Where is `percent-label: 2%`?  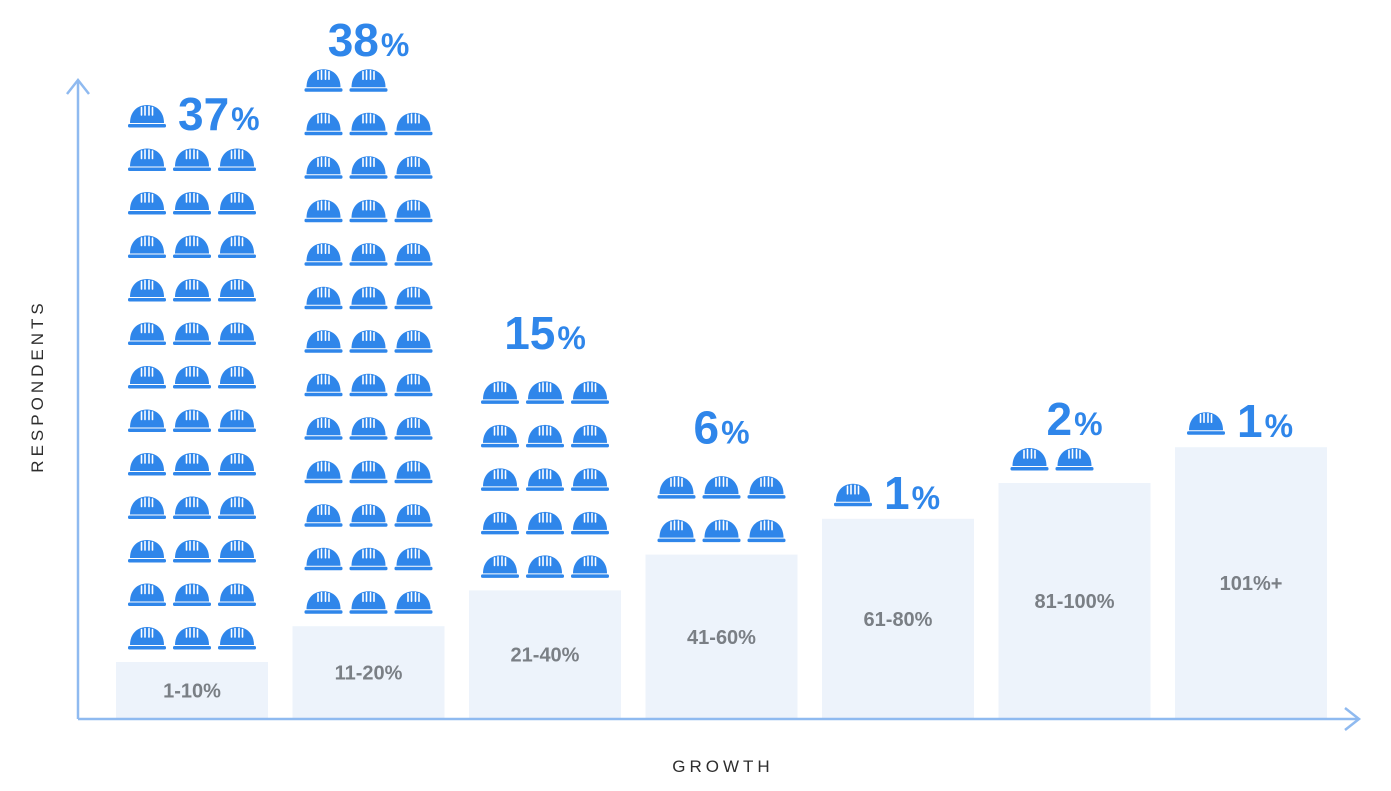 percent-label: 2% is located at coordinates (1074, 419).